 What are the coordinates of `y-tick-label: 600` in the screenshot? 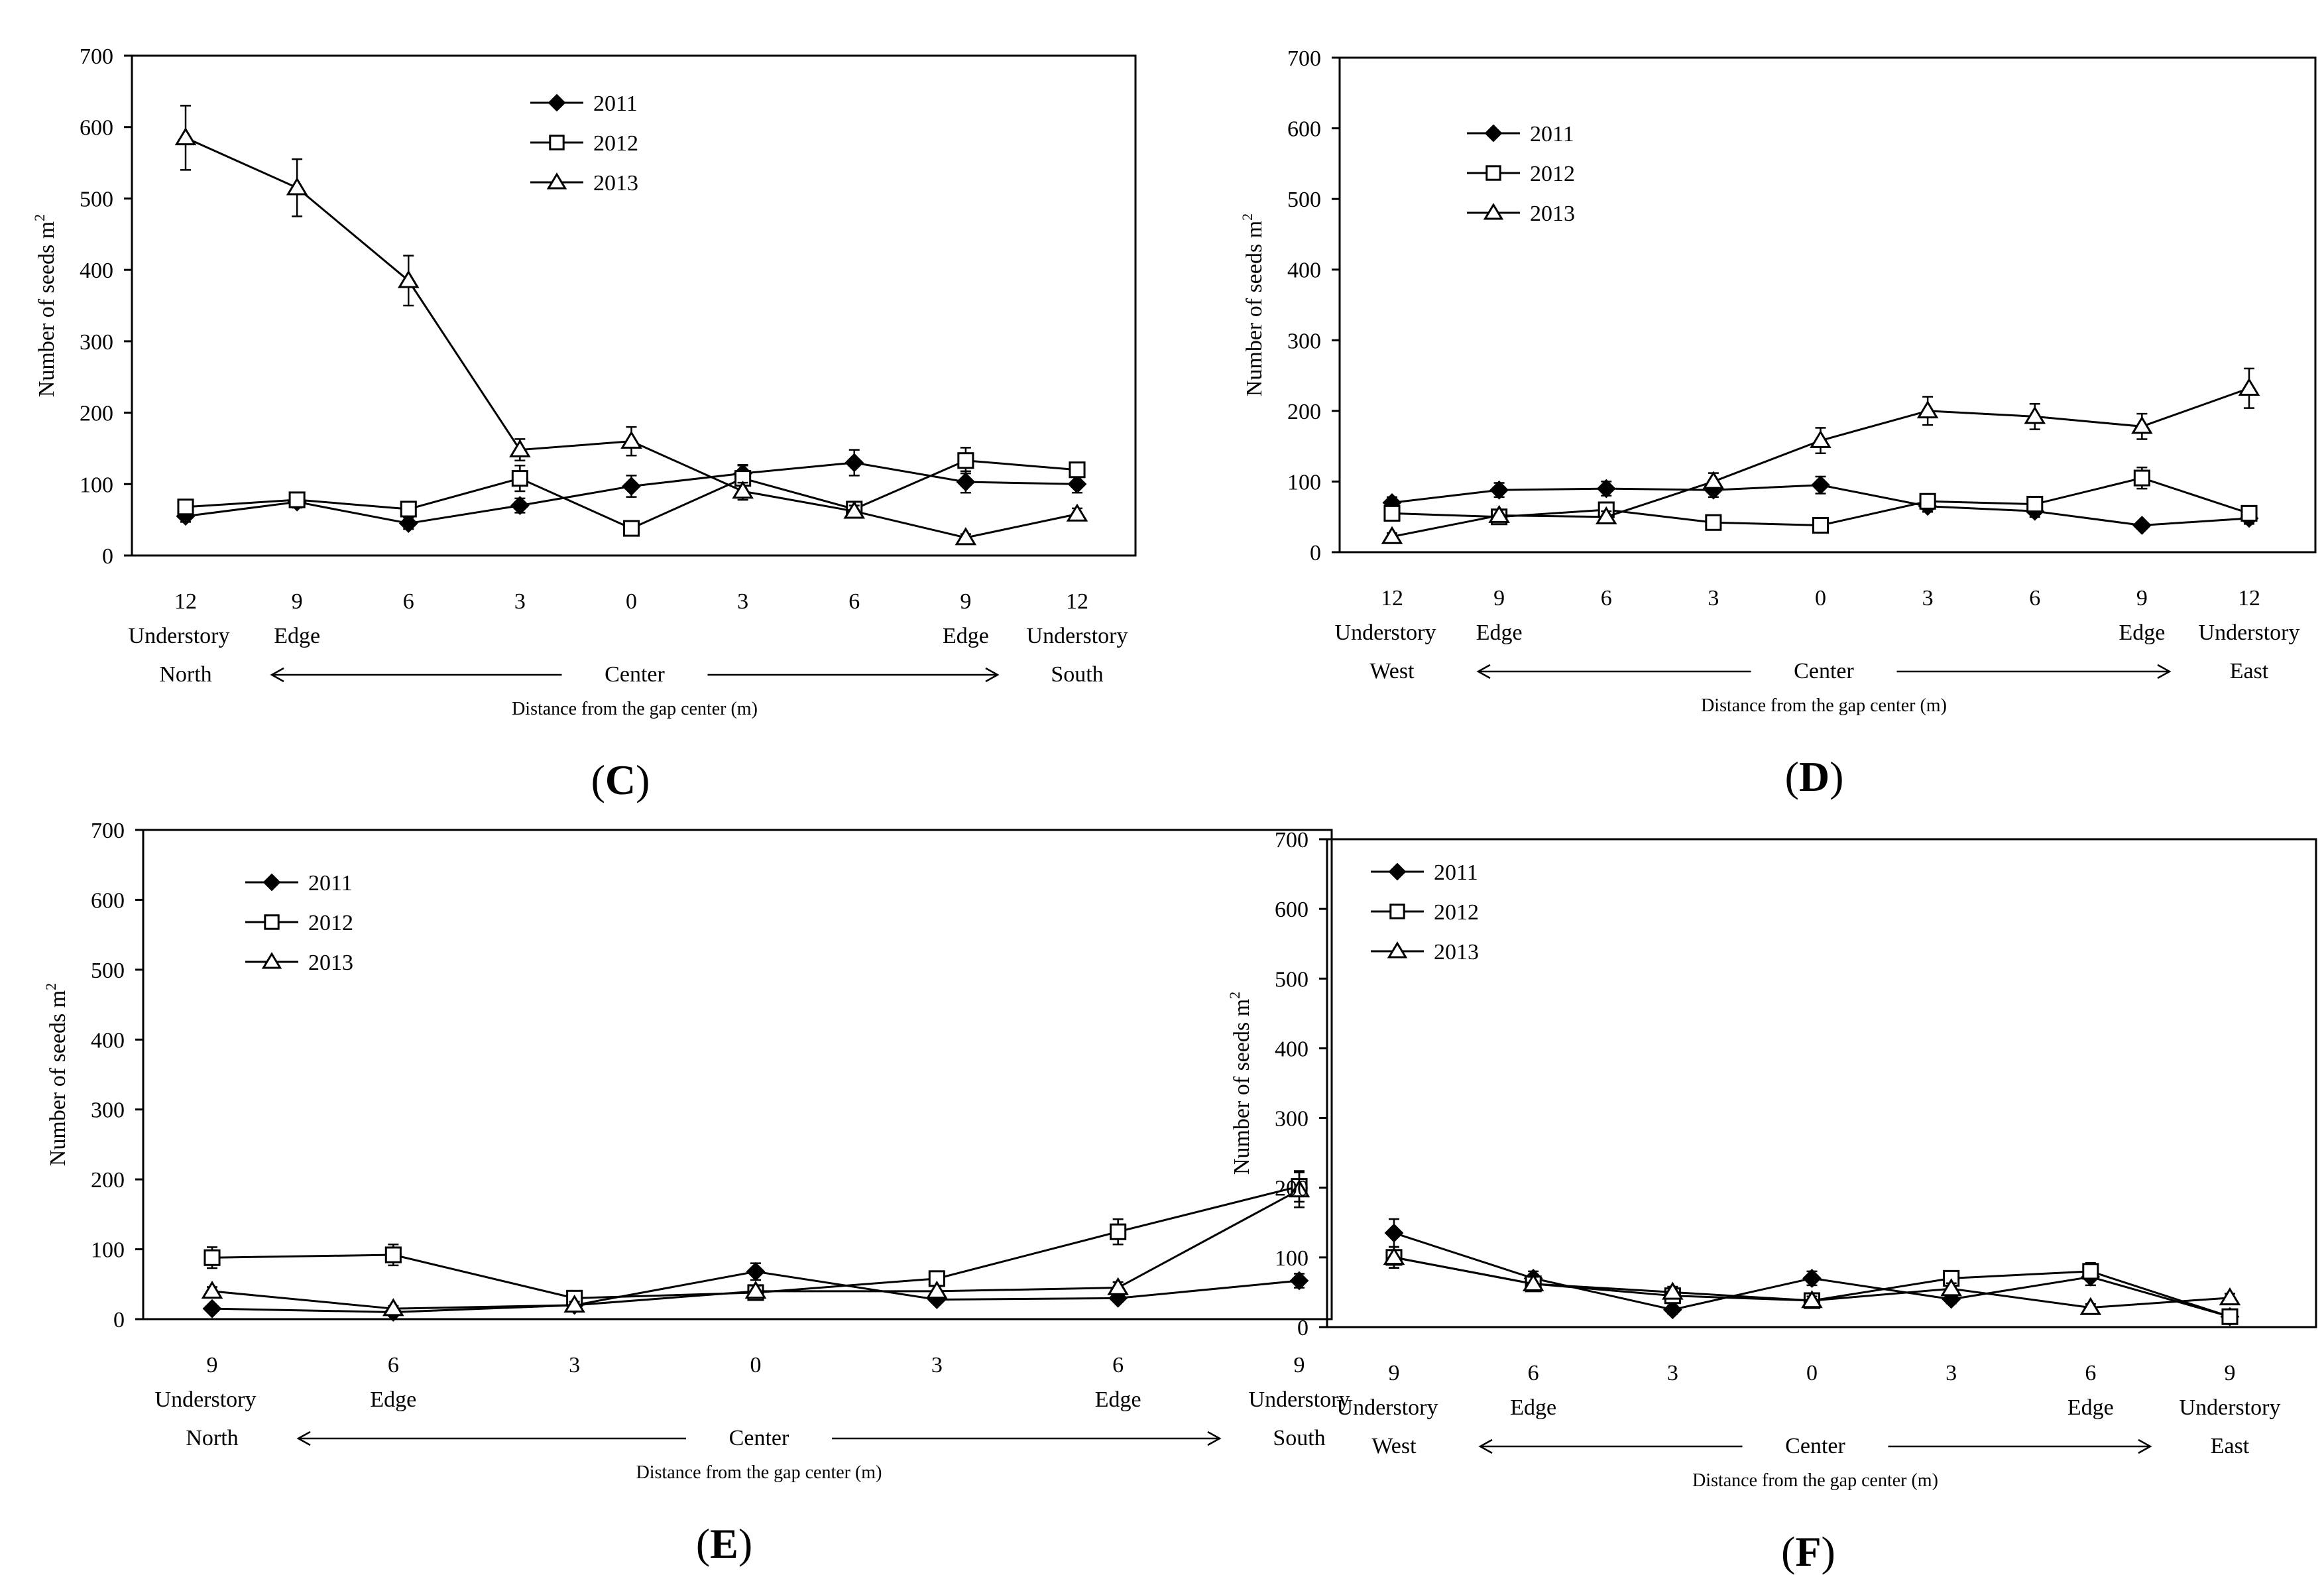 It's located at (108, 900).